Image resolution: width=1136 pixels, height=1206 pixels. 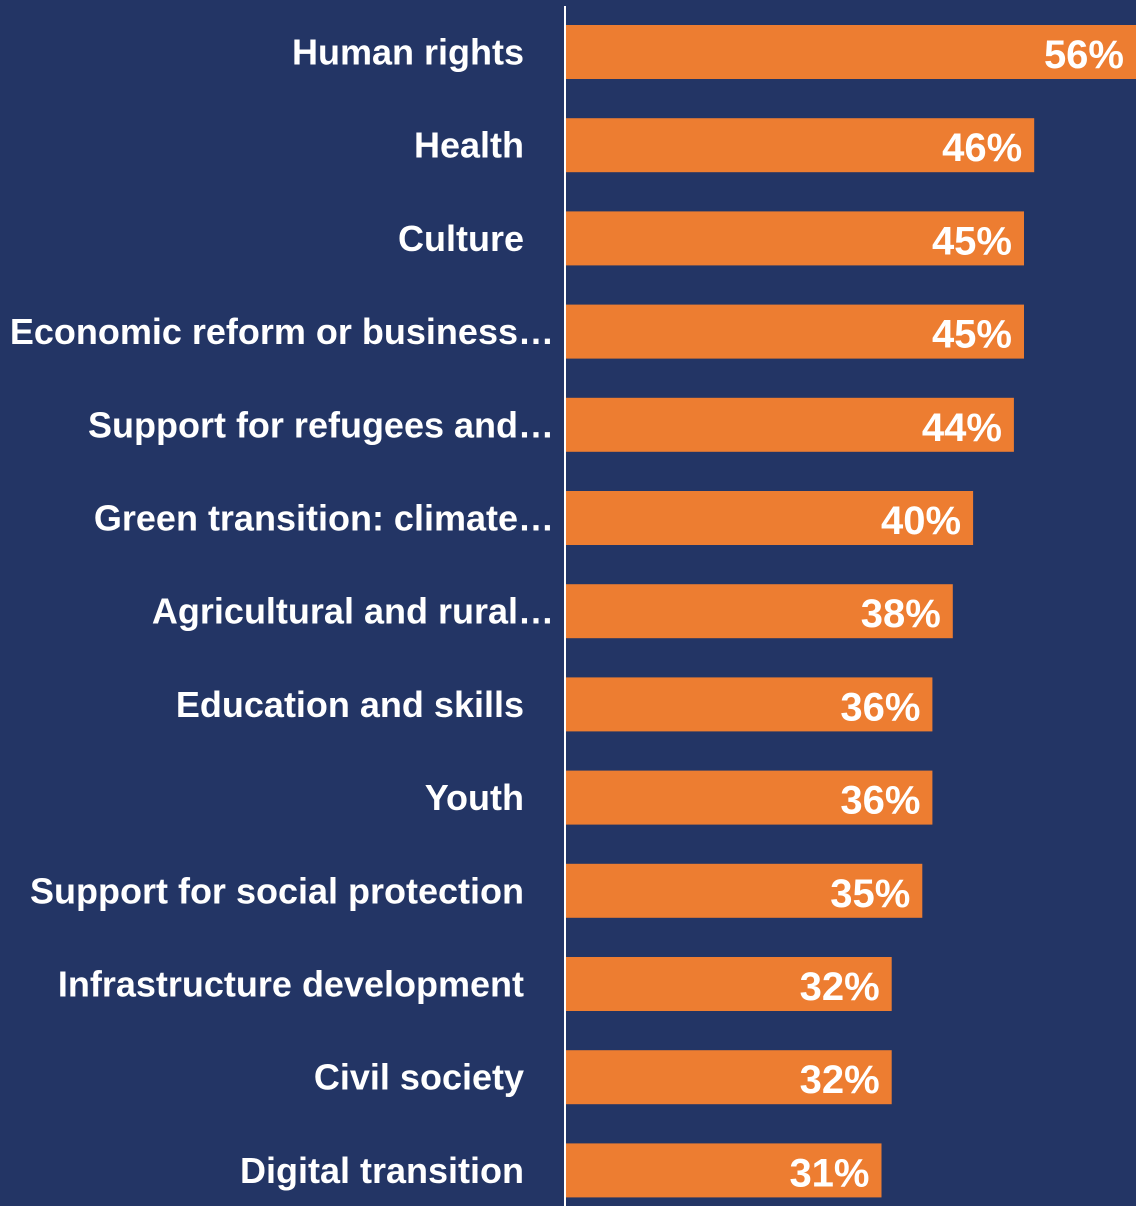 I want to click on category-label: Human rights, so click(x=408, y=52).